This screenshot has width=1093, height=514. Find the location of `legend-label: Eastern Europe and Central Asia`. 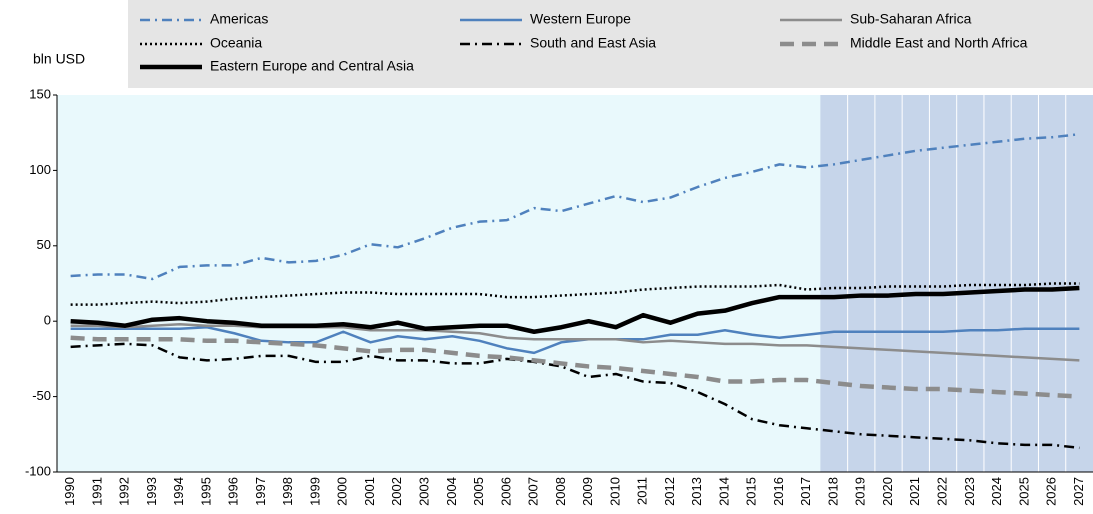

legend-label: Eastern Europe and Central Asia is located at coordinates (312, 66).